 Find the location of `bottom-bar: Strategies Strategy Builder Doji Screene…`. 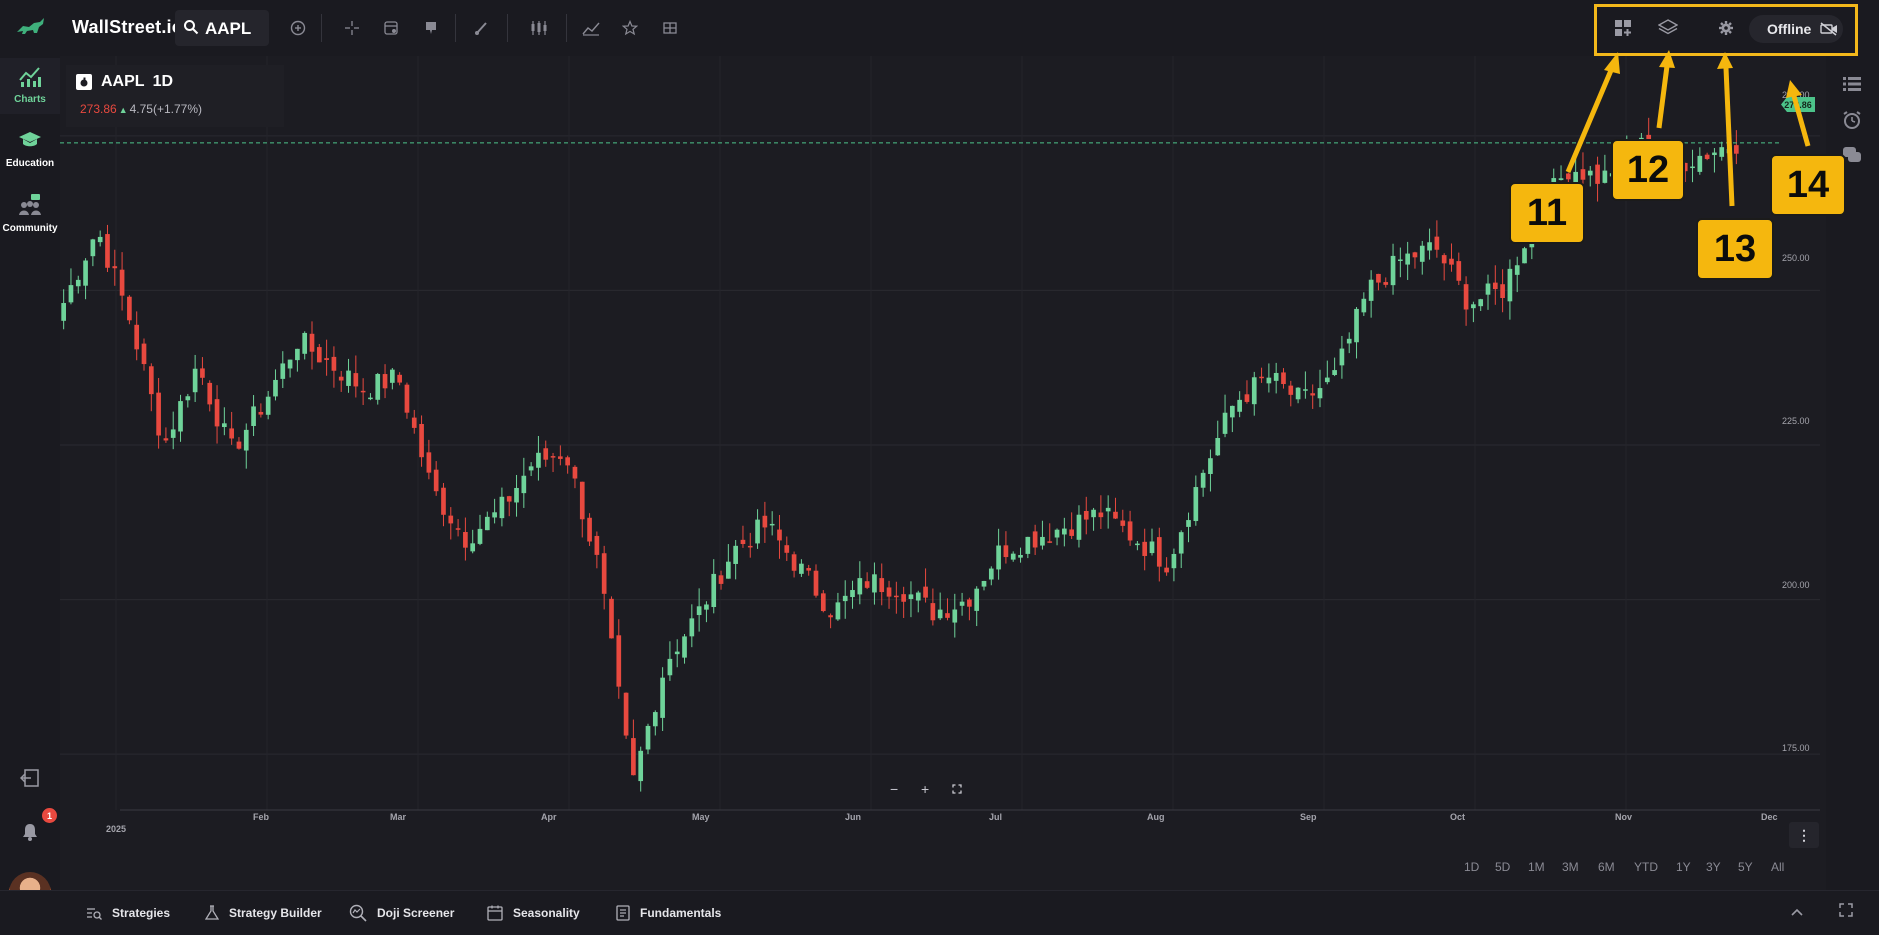

bottom-bar: Strategies Strategy Builder Doji Screene… is located at coordinates (939, 912).